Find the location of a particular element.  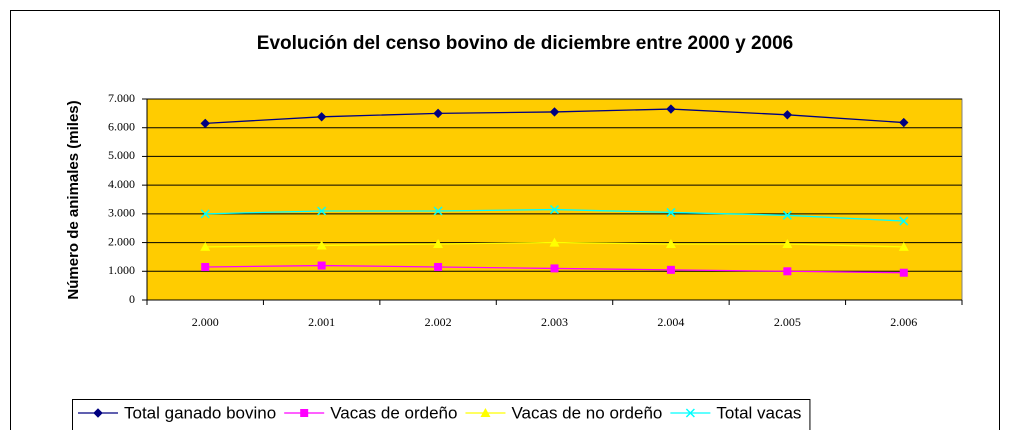

y-tick-label: 6.000 is located at coordinates (121, 126).